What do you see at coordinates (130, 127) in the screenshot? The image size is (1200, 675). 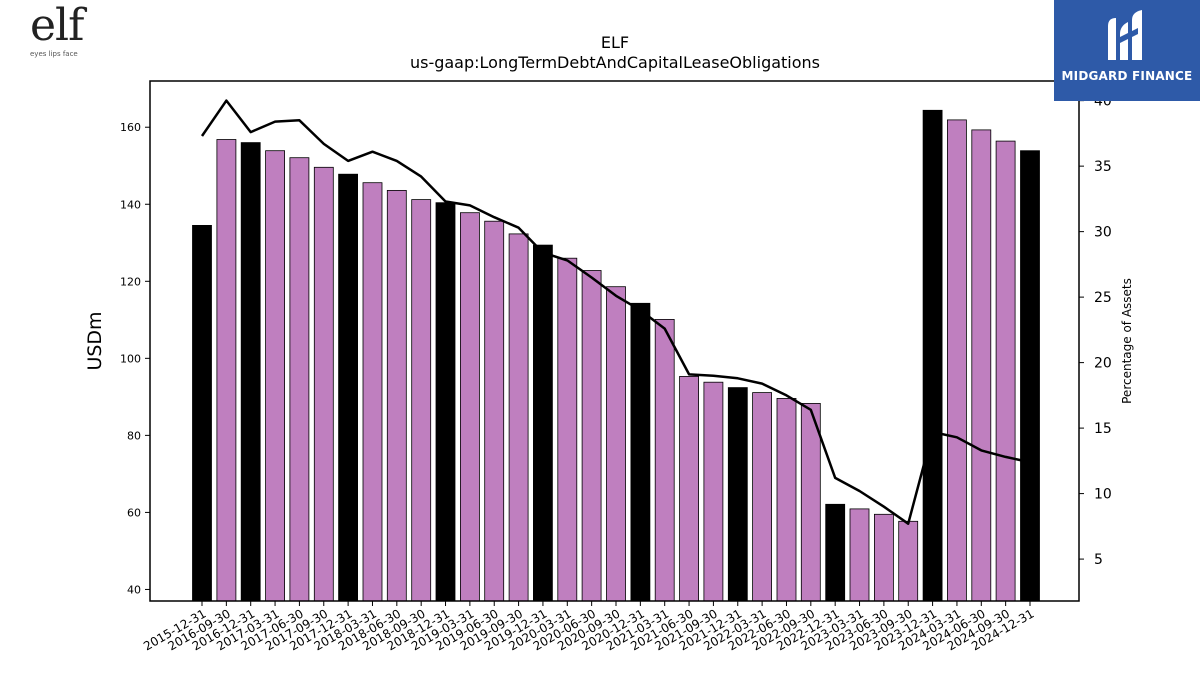 I see `y-tick-label: 160` at bounding box center [130, 127].